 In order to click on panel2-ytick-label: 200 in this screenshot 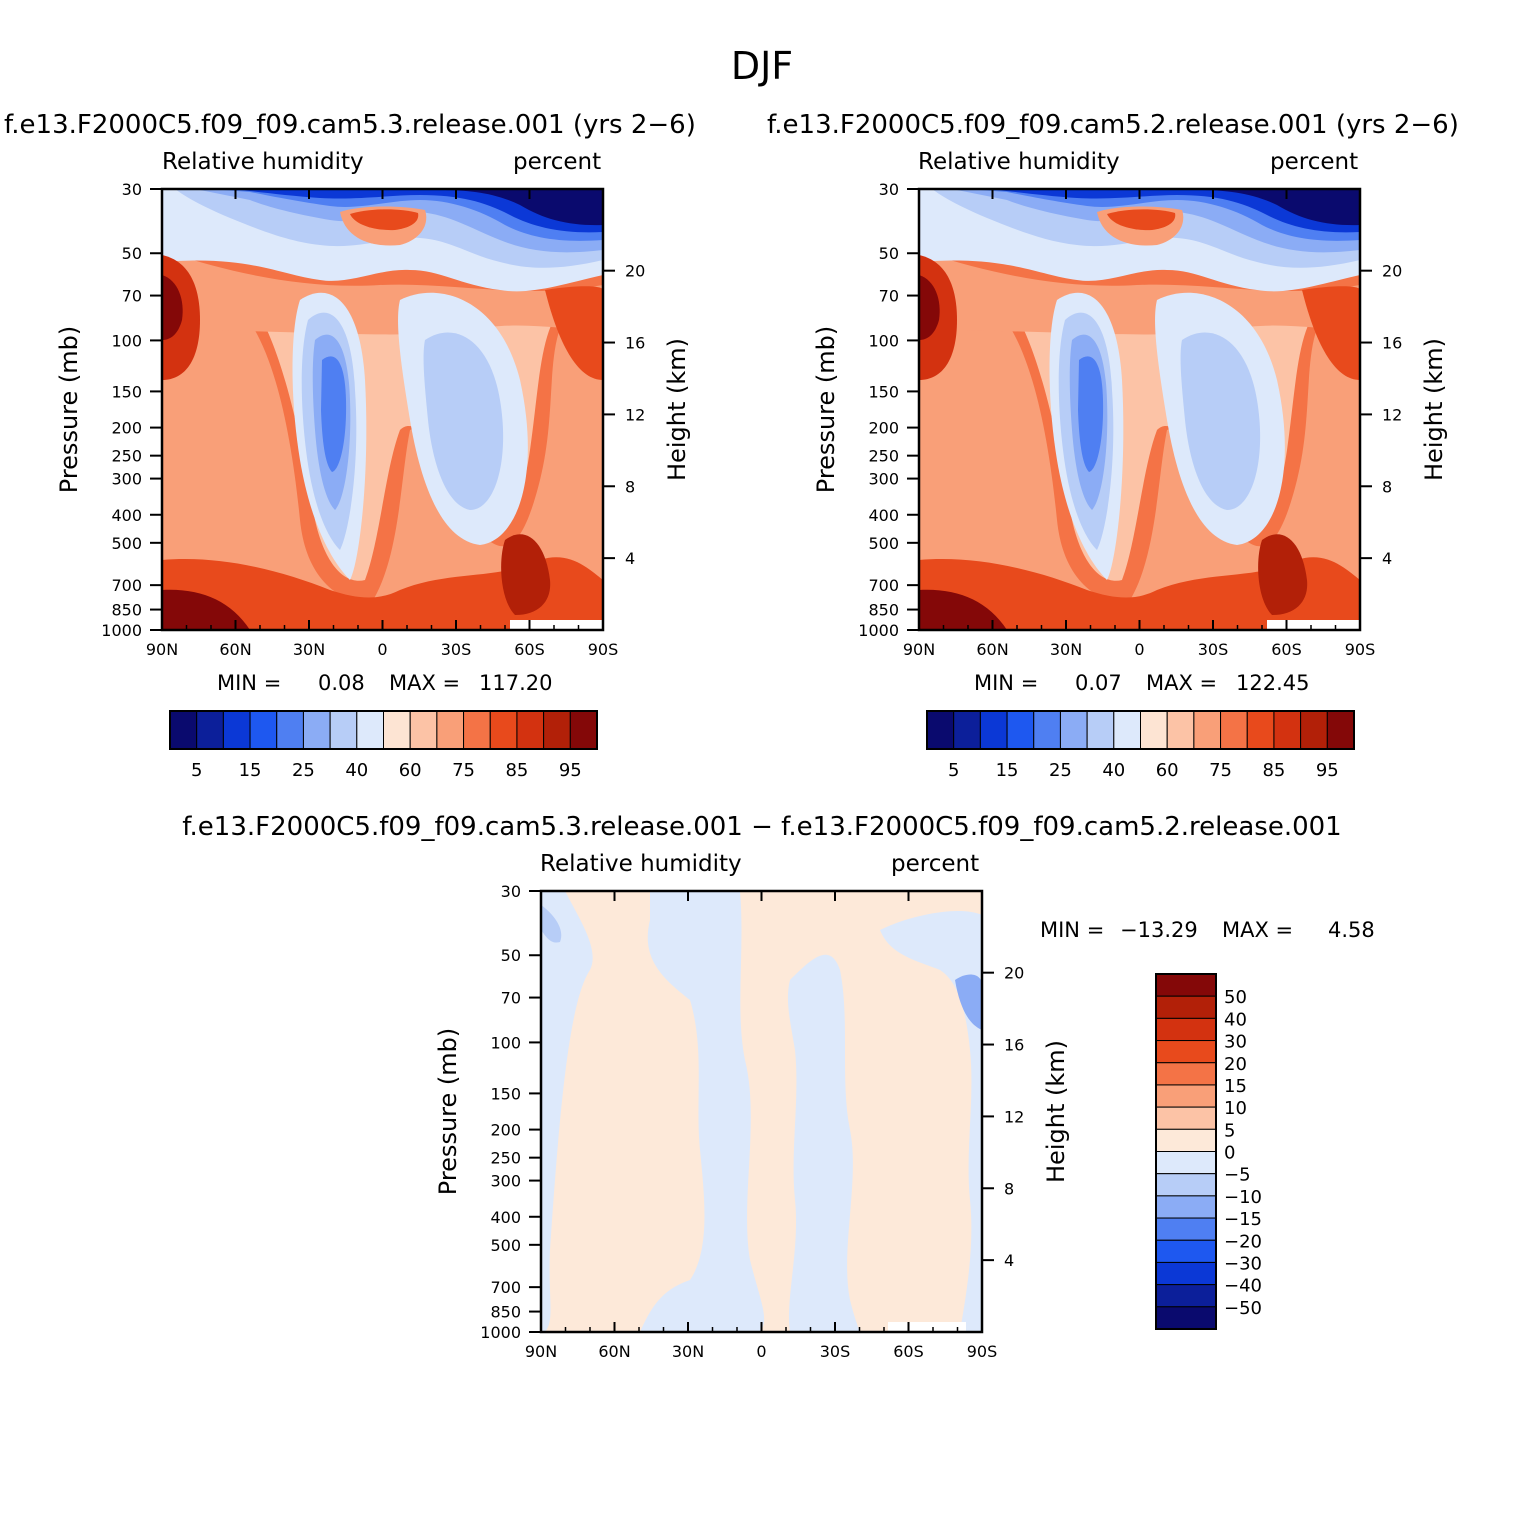, I will do `click(883, 428)`.